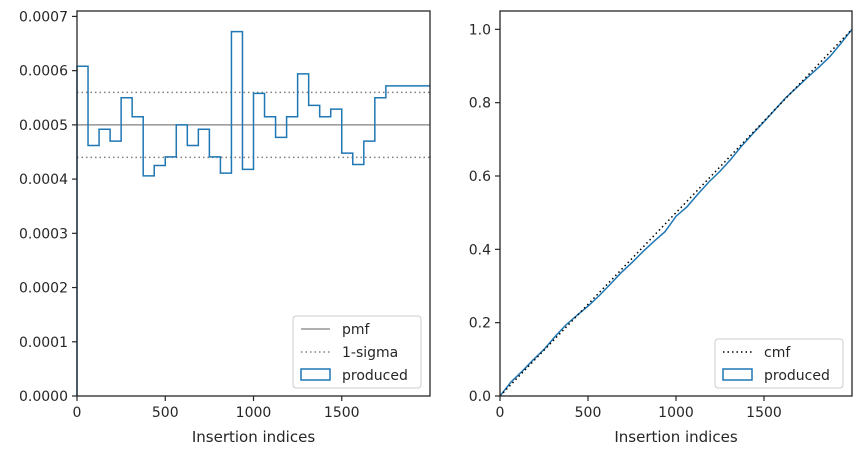 This screenshot has width=861, height=455. What do you see at coordinates (675, 437) in the screenshot?
I see `right-x-axis-label: Insertion indices` at bounding box center [675, 437].